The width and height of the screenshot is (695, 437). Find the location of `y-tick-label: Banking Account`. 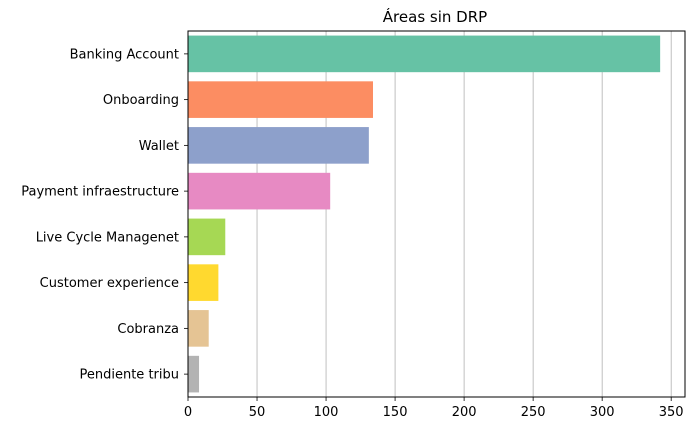

y-tick-label: Banking Account is located at coordinates (124, 54).